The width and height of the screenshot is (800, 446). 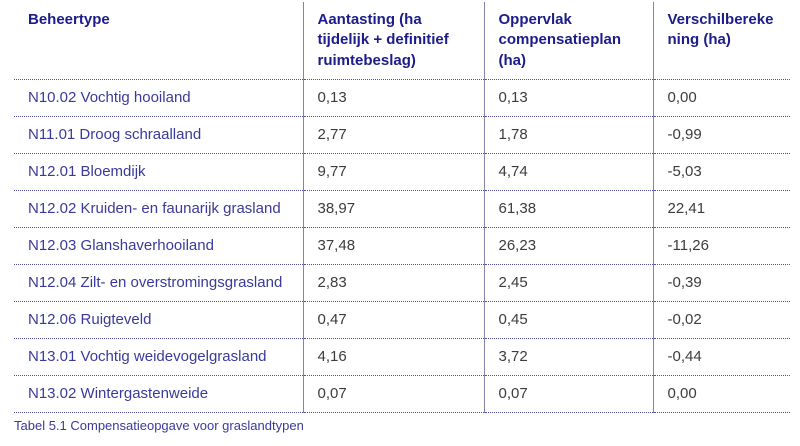 What do you see at coordinates (158, 172) in the screenshot?
I see `cell-beheertype: N12.01 Bloemdijk` at bounding box center [158, 172].